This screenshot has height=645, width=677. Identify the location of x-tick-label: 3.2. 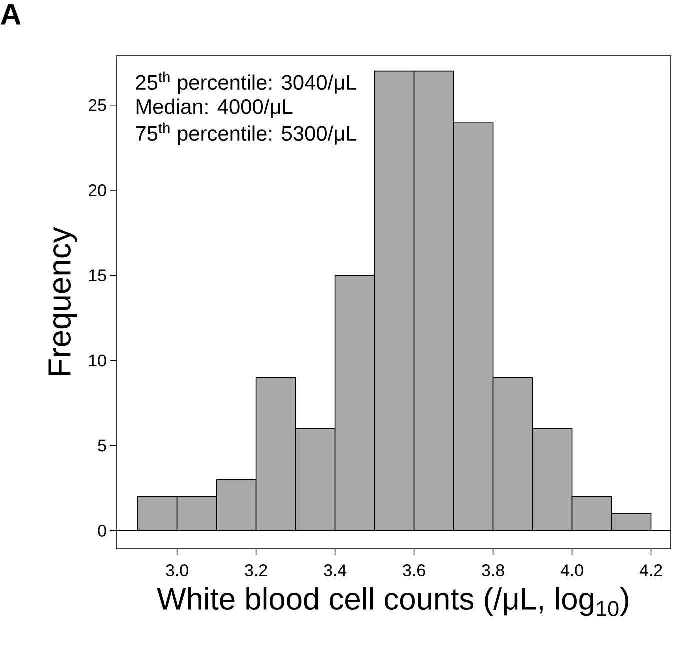
(256, 570).